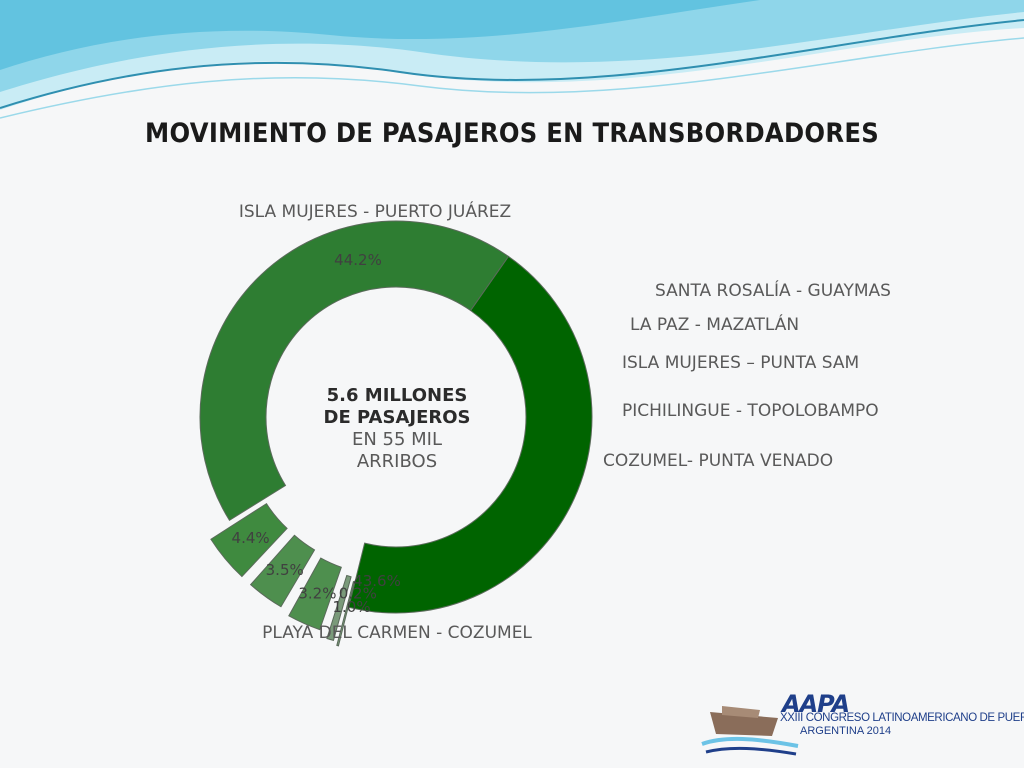 This screenshot has width=1024, height=768. What do you see at coordinates (397, 395) in the screenshot?
I see `center-line-1: 5.6 MILLONES` at bounding box center [397, 395].